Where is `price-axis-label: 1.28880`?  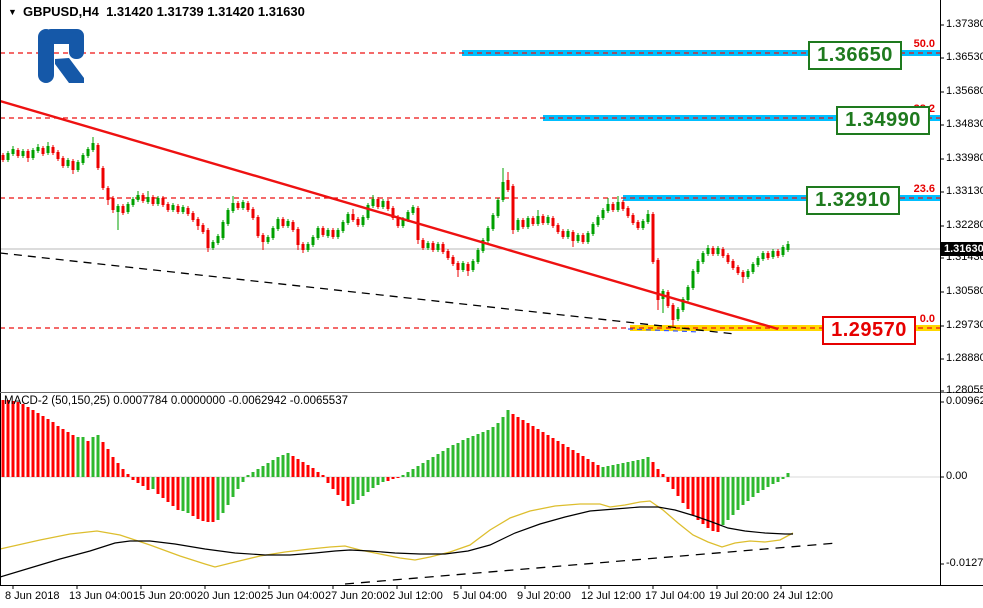 price-axis-label: 1.28880 is located at coordinates (964, 358).